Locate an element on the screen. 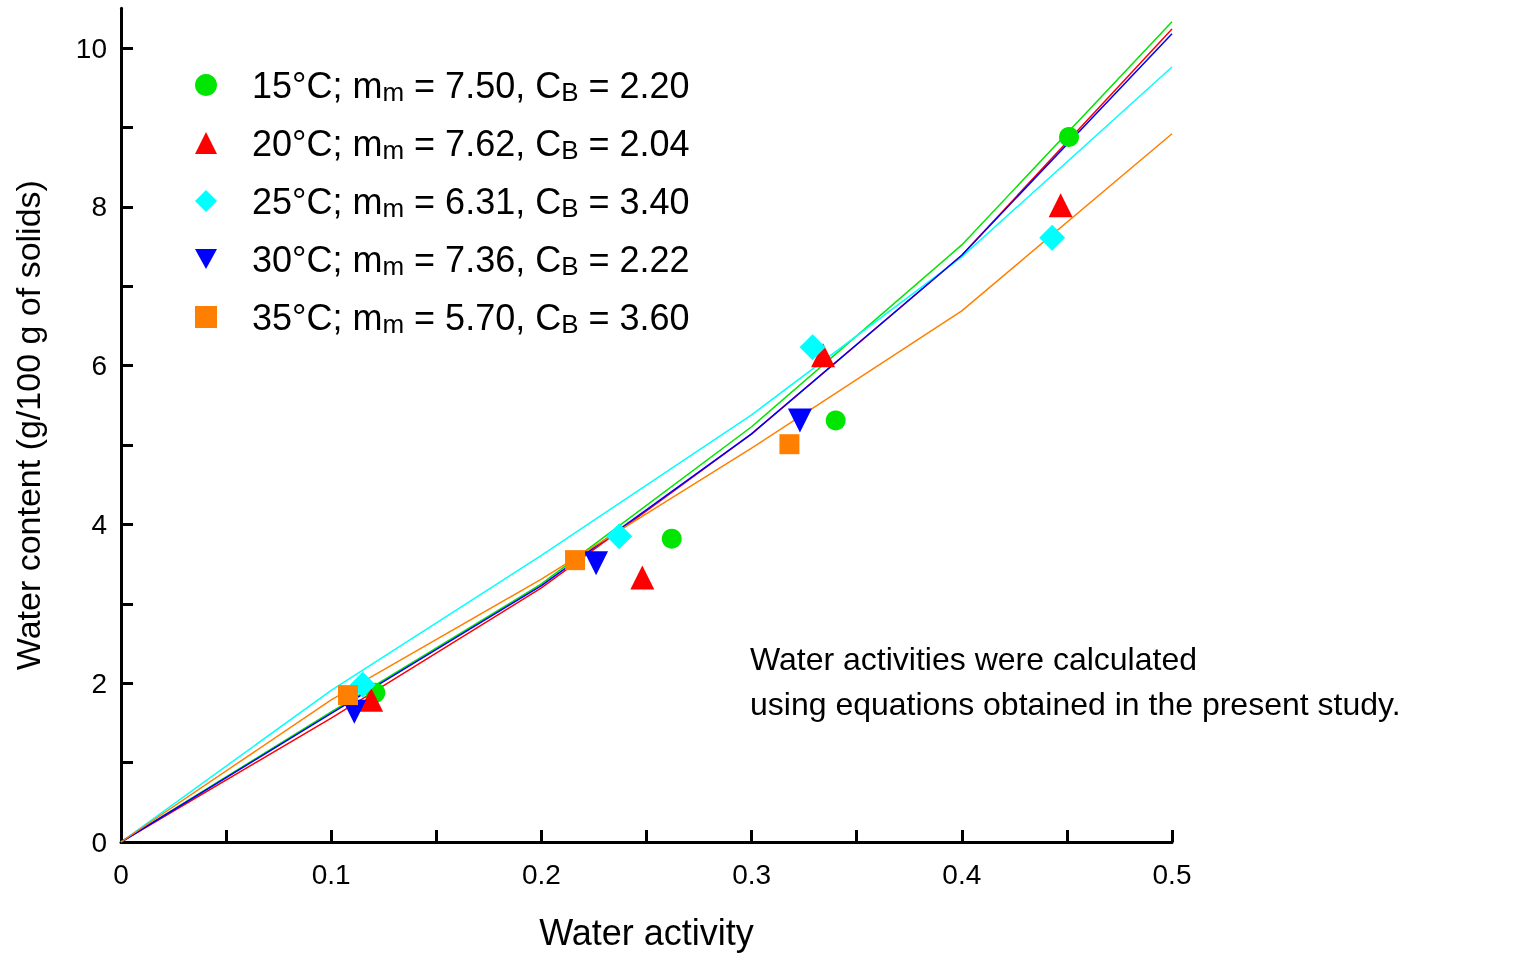 The width and height of the screenshot is (1522, 959). y-tick-label: 4 is located at coordinates (99, 524).